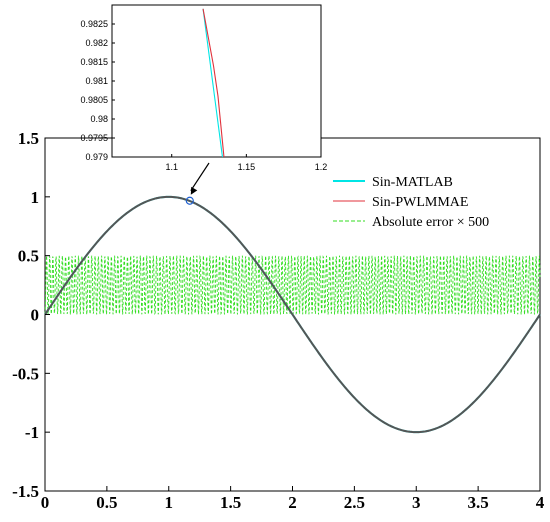 Image resolution: width=550 pixels, height=522 pixels. What do you see at coordinates (247, 167) in the screenshot?
I see `inset-x-tick-label: 1.15` at bounding box center [247, 167].